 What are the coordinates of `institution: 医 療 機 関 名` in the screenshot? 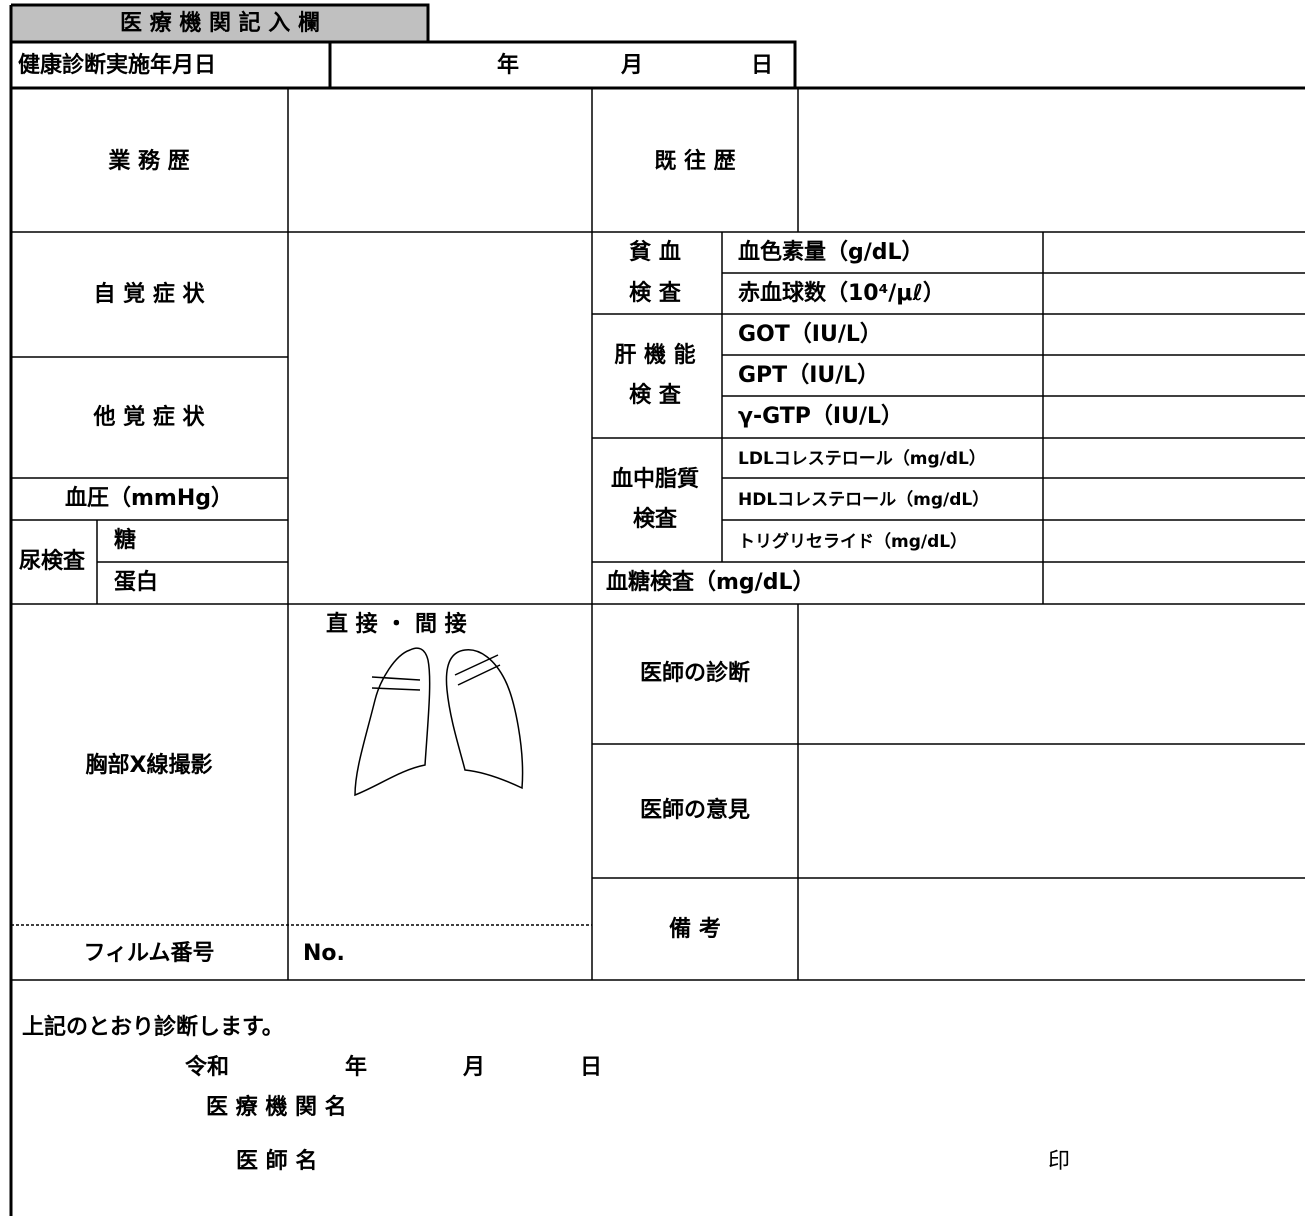 It's located at (276, 1107).